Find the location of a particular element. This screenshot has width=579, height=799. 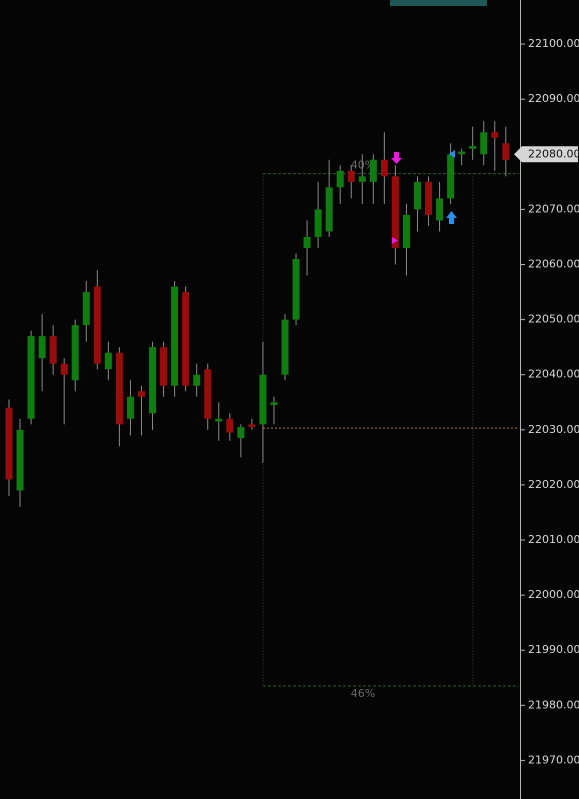

price-tag-label: 22080.00 is located at coordinates (553, 153).